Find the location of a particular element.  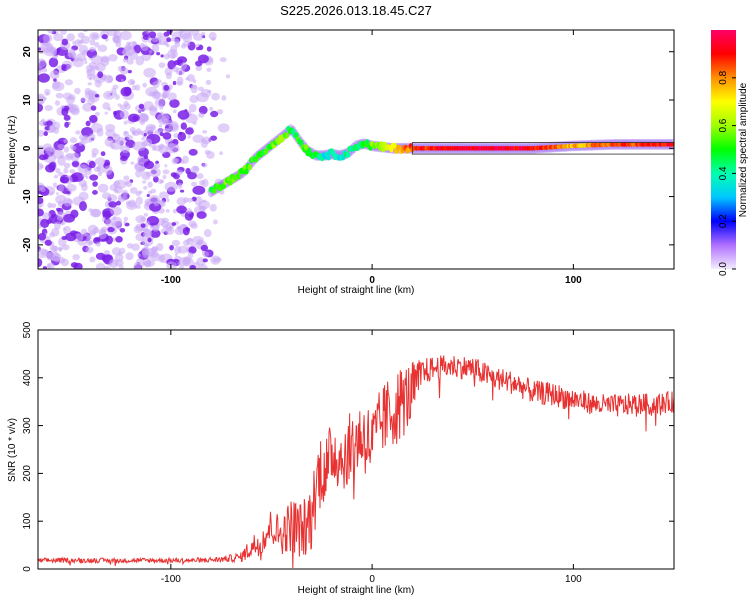

colorbar-gradient is located at coordinates (723, 149).